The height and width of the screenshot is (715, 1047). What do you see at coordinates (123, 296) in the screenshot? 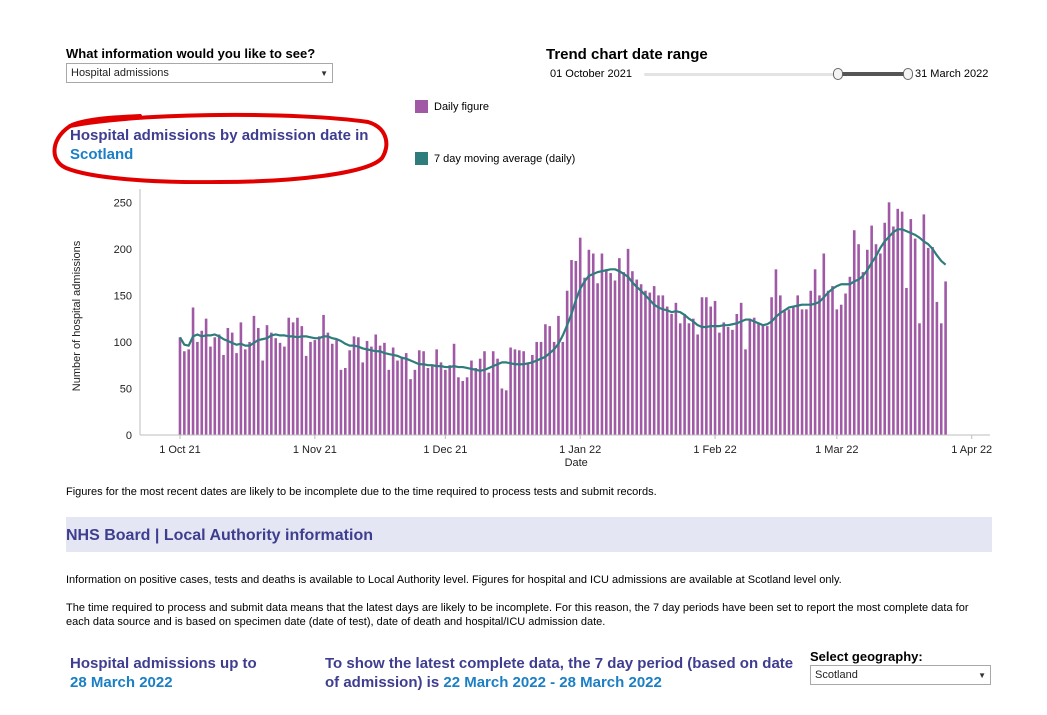
I see `y-tick-label: 150` at bounding box center [123, 296].